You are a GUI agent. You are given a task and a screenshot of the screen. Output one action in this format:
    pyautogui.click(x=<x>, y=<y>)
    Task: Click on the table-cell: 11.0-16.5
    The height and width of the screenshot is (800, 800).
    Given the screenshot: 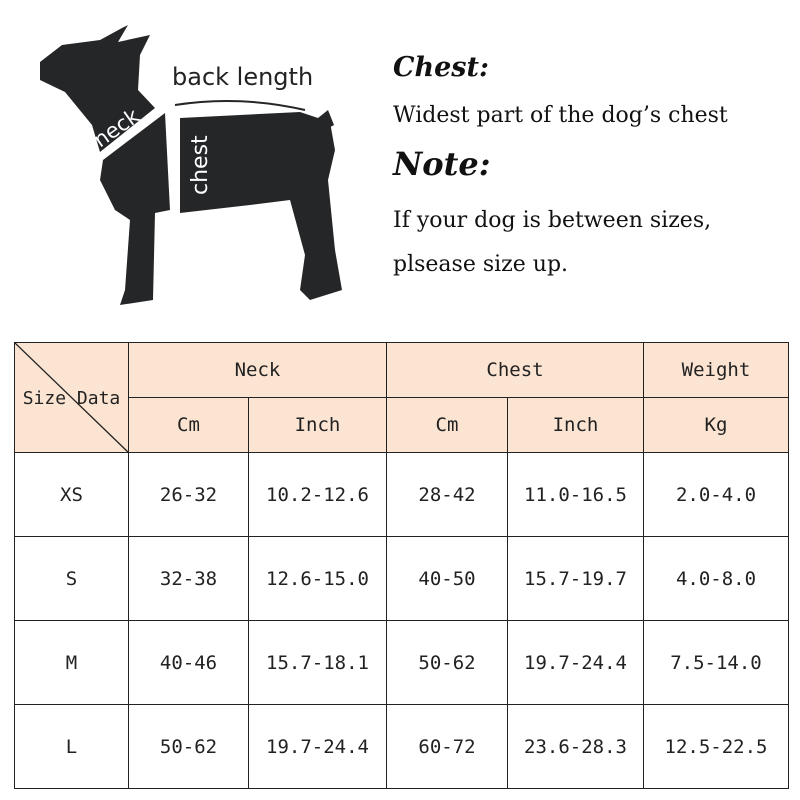 What is the action you would take?
    pyautogui.click(x=575, y=494)
    